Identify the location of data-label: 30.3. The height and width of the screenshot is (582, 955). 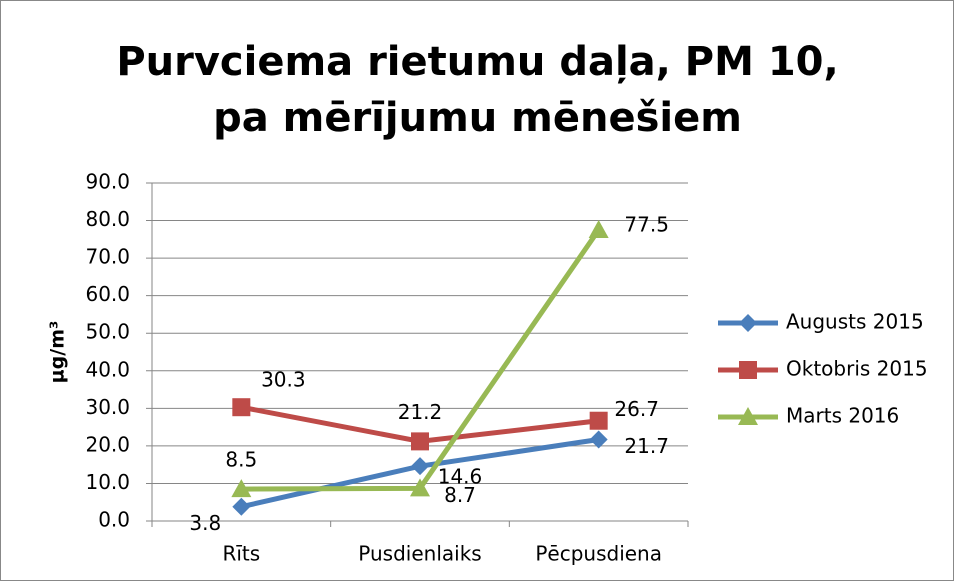
(283, 380).